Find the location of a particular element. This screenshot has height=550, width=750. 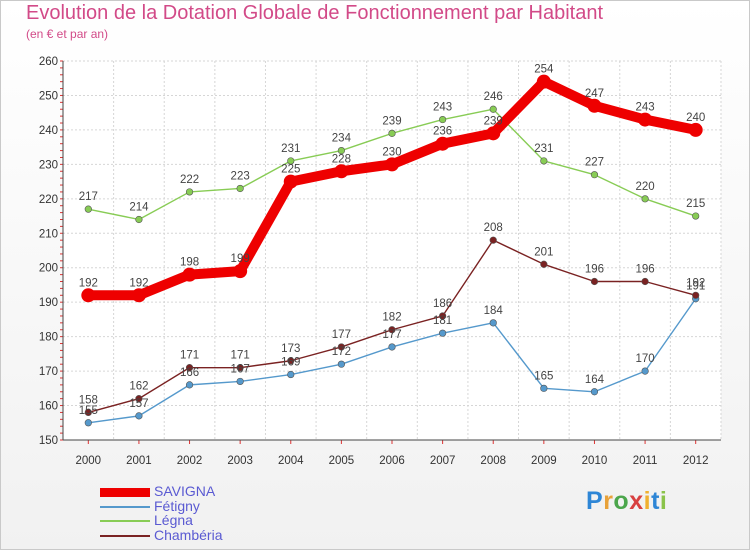

data-label-chamberia: 177 is located at coordinates (341, 335).